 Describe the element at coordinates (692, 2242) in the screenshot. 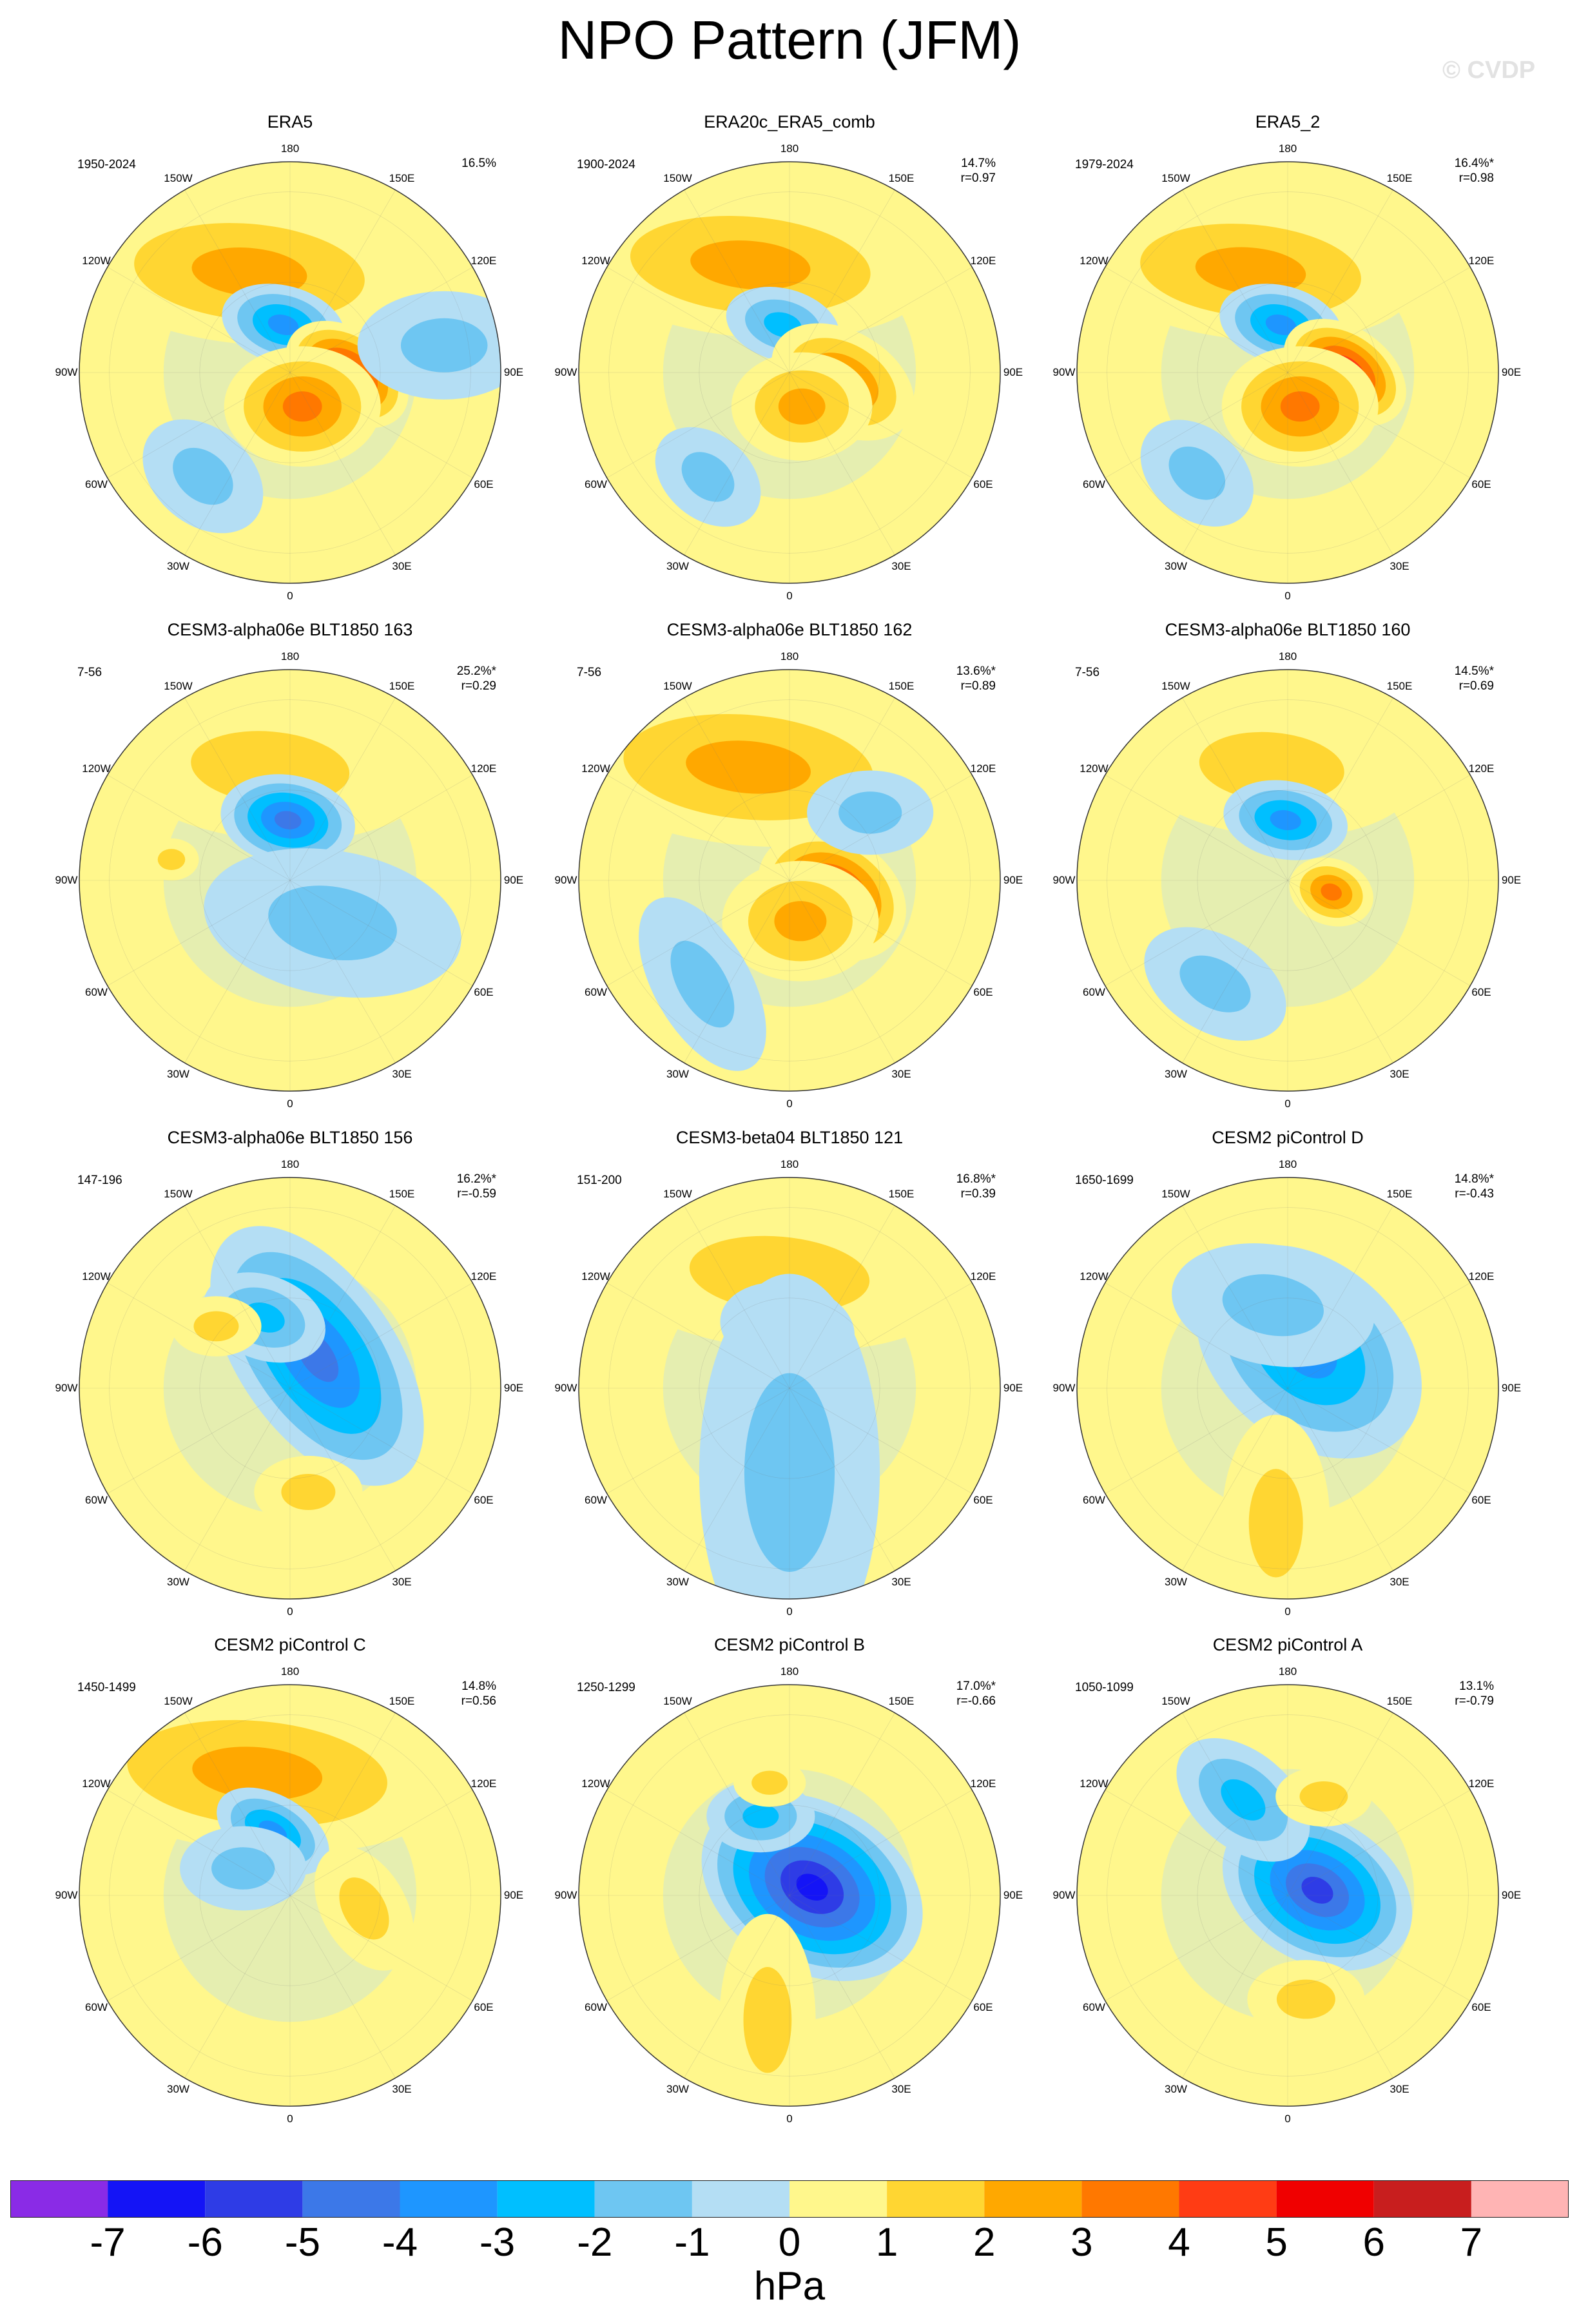

I see `colorbar-tick-label: -1` at that location.